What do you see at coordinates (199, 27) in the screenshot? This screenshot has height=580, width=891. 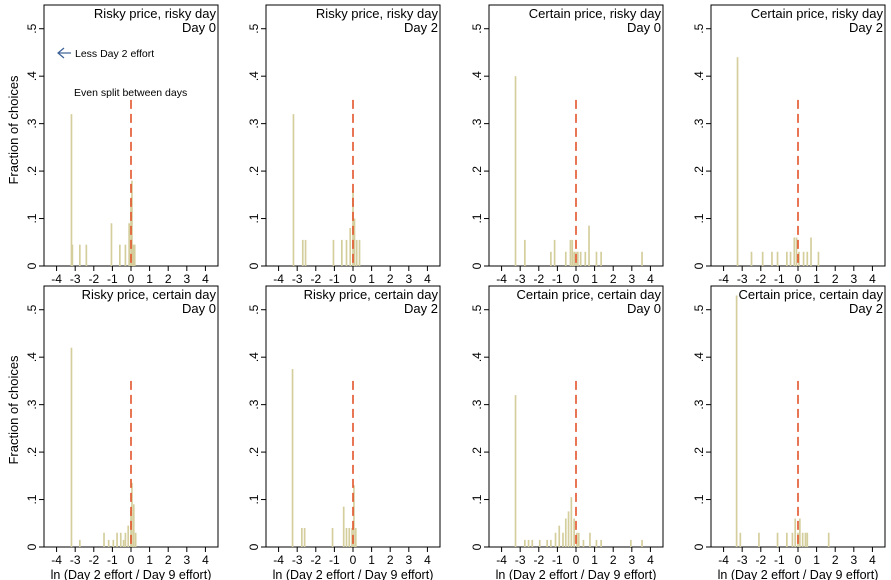 I see `panel-subtitle: Day 0` at bounding box center [199, 27].